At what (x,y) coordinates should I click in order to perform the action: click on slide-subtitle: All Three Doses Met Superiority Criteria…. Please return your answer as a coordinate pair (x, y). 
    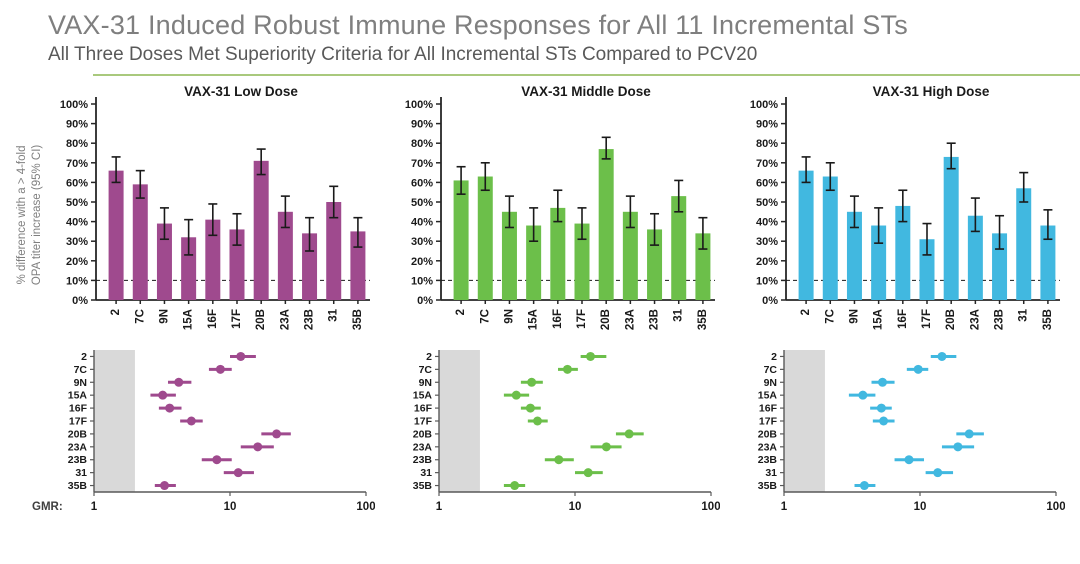
    Looking at the image, I should click on (403, 54).